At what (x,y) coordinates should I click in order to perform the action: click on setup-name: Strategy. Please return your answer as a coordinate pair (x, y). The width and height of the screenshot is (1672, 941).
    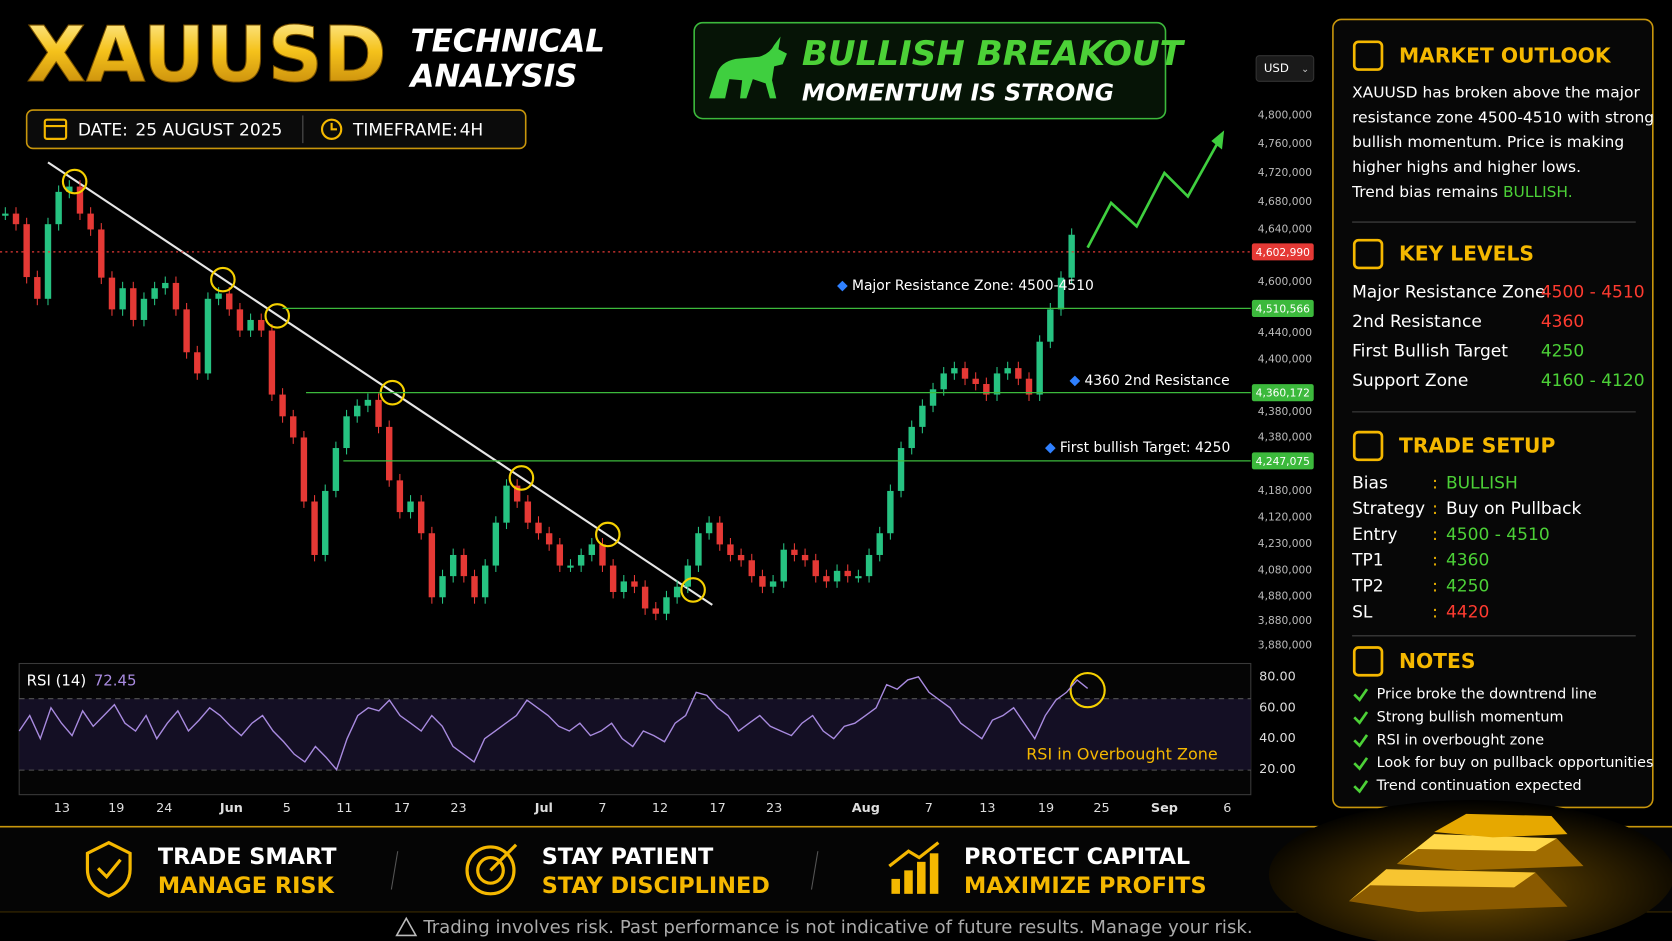
    Looking at the image, I should click on (1388, 509).